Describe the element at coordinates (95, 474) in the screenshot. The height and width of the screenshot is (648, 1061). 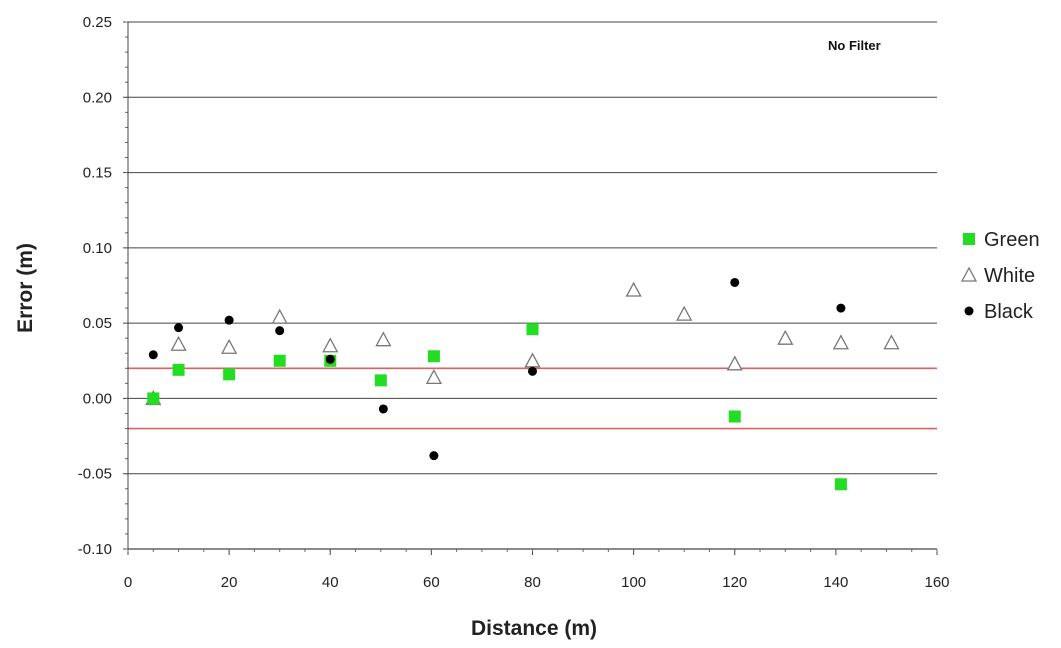
I see `y-tick-label: -0.05` at that location.